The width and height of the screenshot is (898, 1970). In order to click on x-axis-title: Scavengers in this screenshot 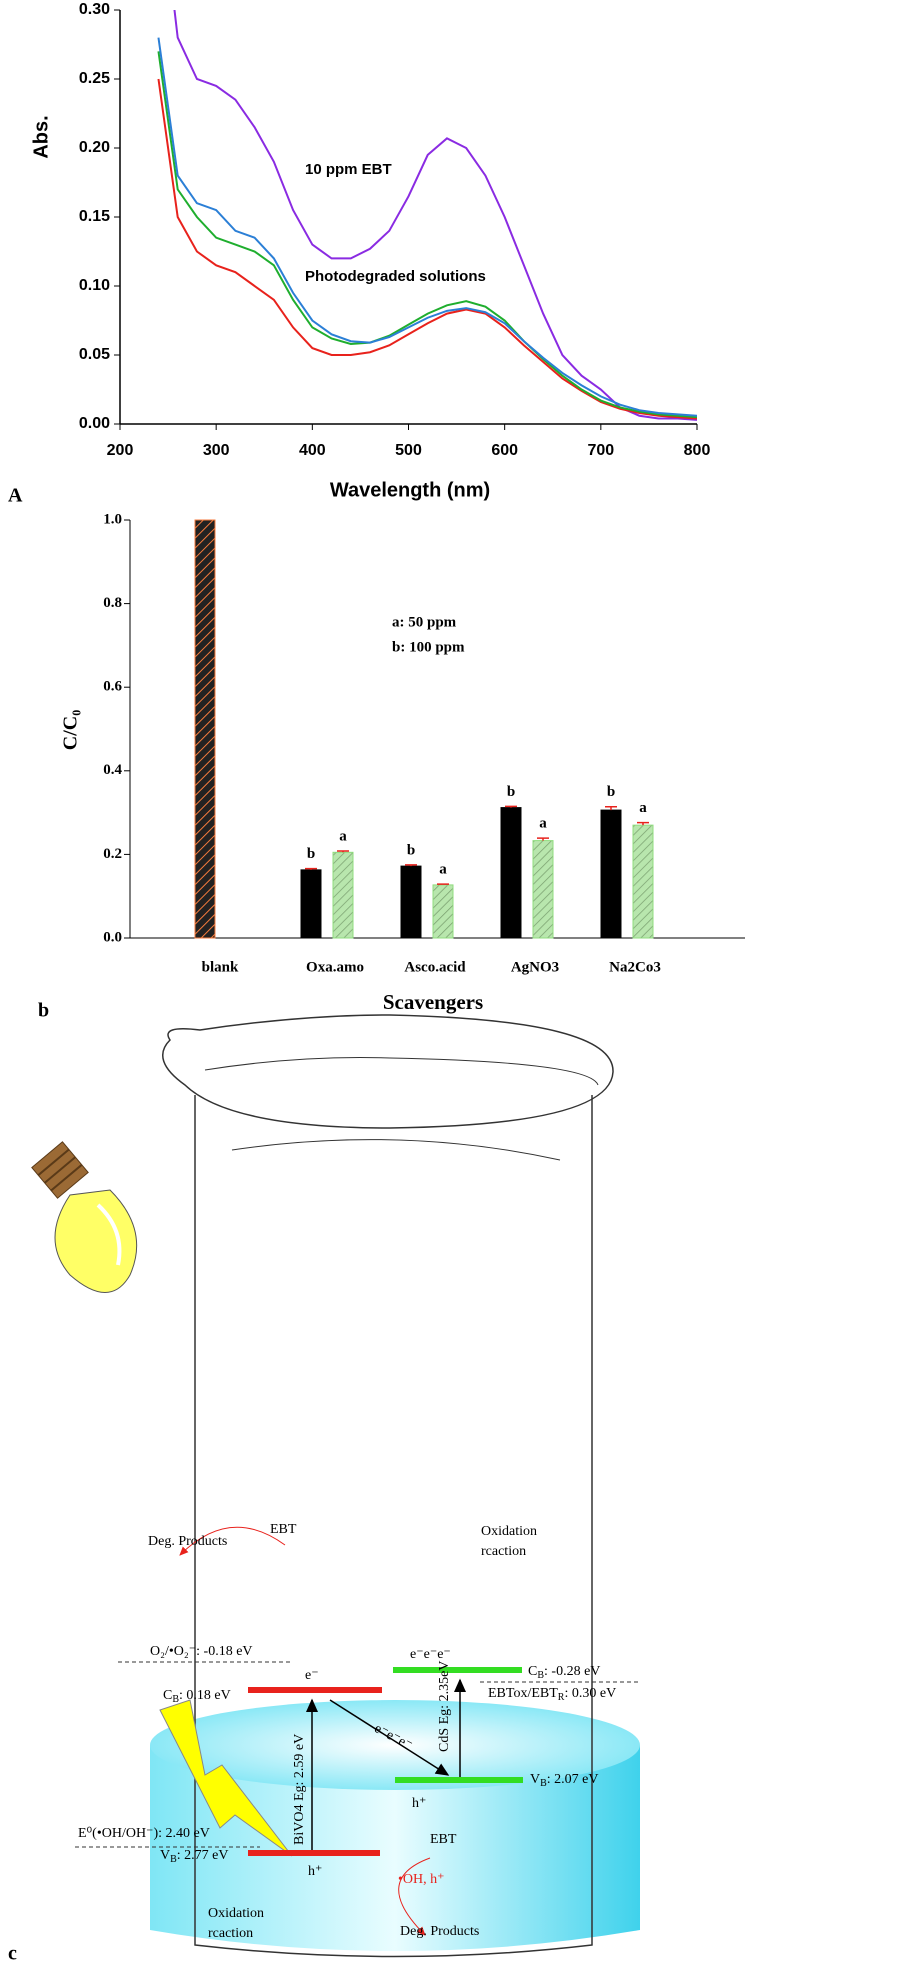, I will do `click(433, 1002)`.